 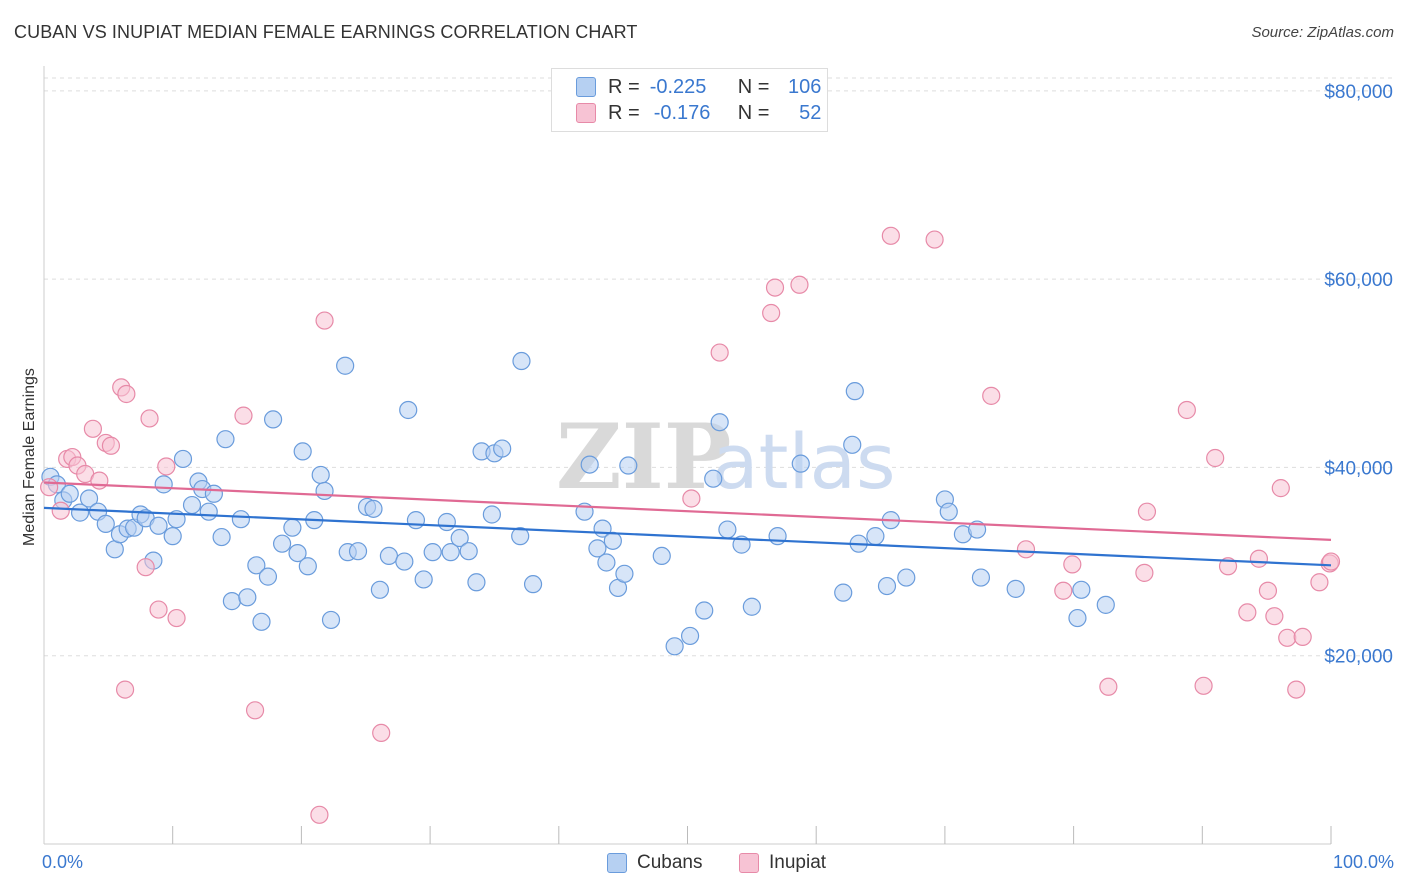 I want to click on legend-row-cubans: R = -0.225 N = 106, so click(x=698, y=87).